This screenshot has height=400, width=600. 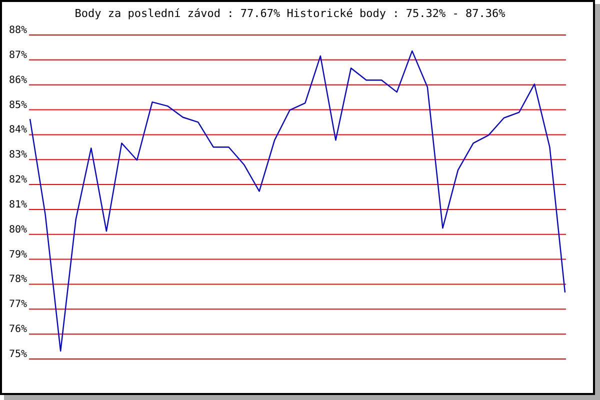 I want to click on y-tick-label: 75%, so click(x=17, y=354).